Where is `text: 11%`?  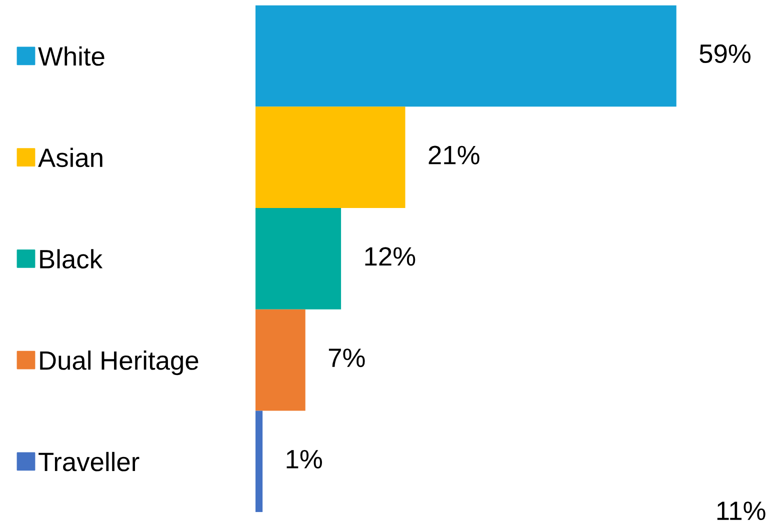
text: 11% is located at coordinates (741, 511).